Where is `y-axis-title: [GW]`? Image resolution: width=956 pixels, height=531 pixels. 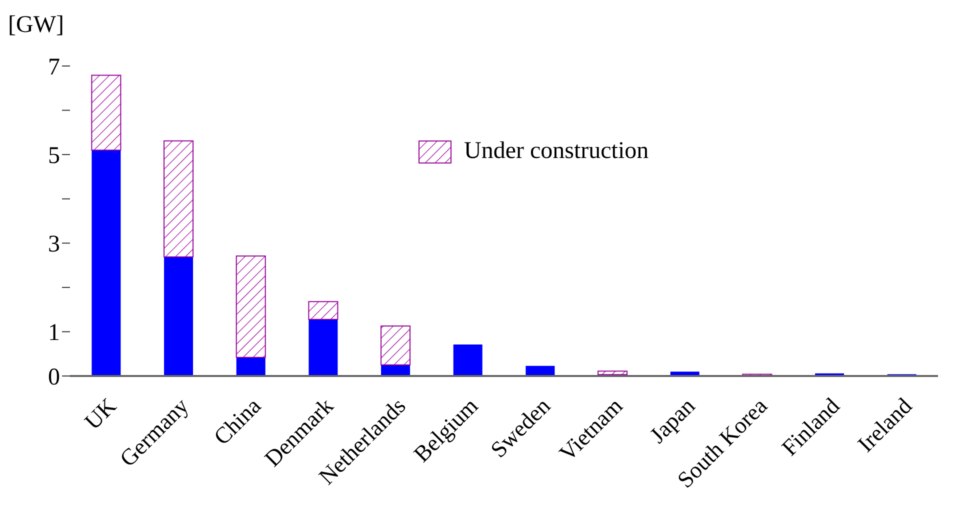
y-axis-title: [GW] is located at coordinates (36, 25).